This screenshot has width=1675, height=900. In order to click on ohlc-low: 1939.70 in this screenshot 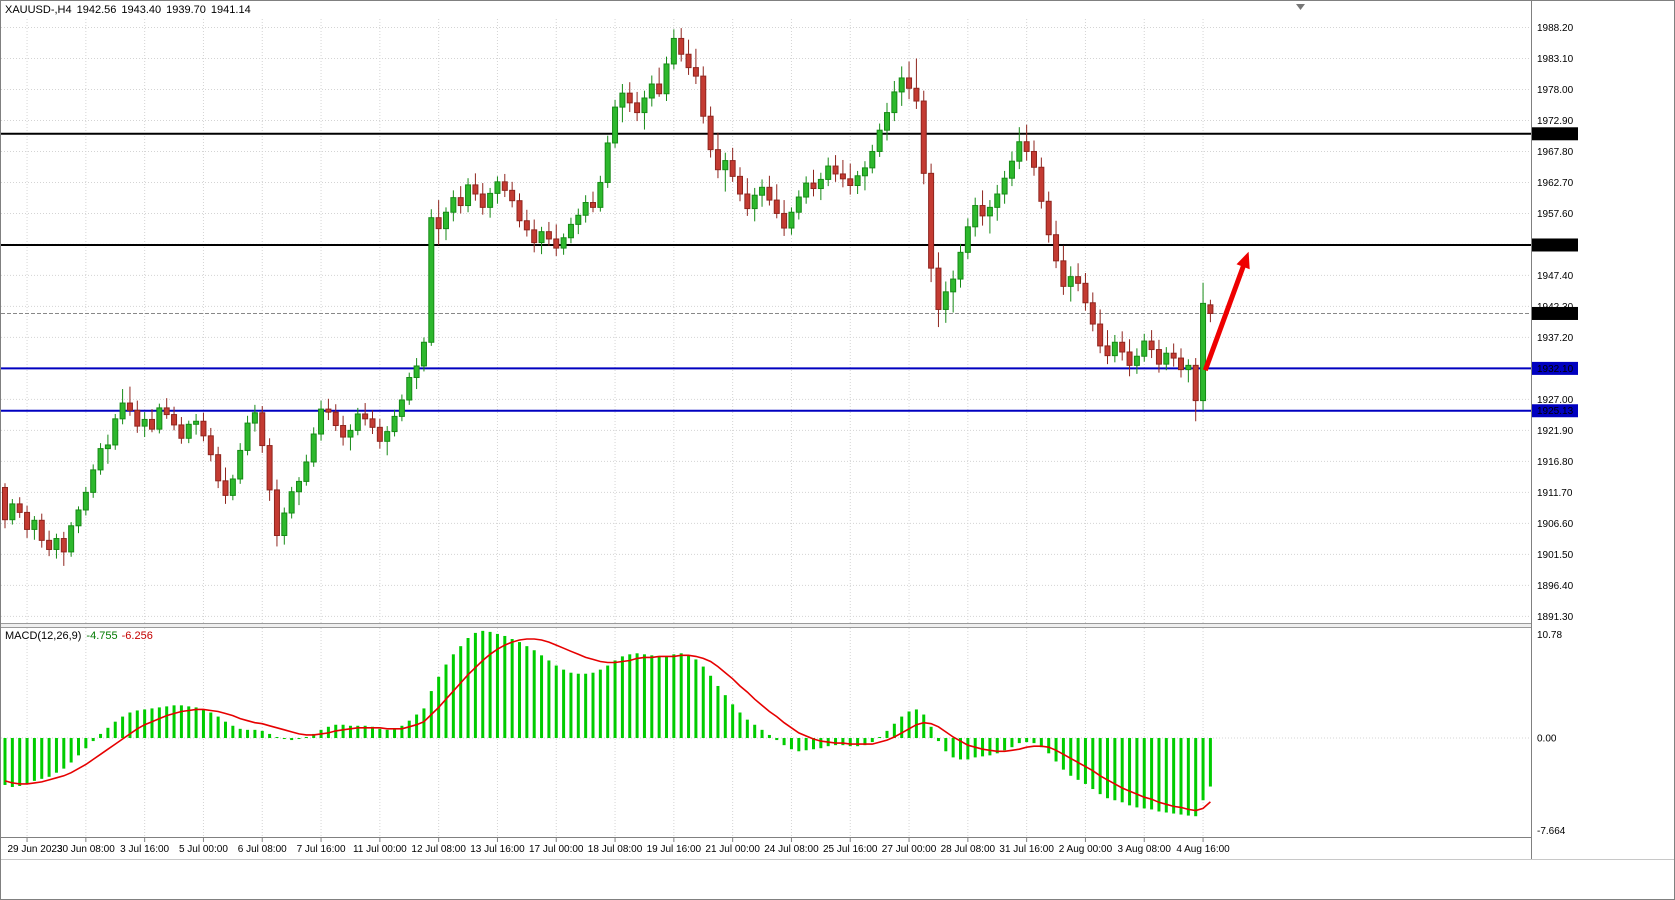, I will do `click(186, 10)`.